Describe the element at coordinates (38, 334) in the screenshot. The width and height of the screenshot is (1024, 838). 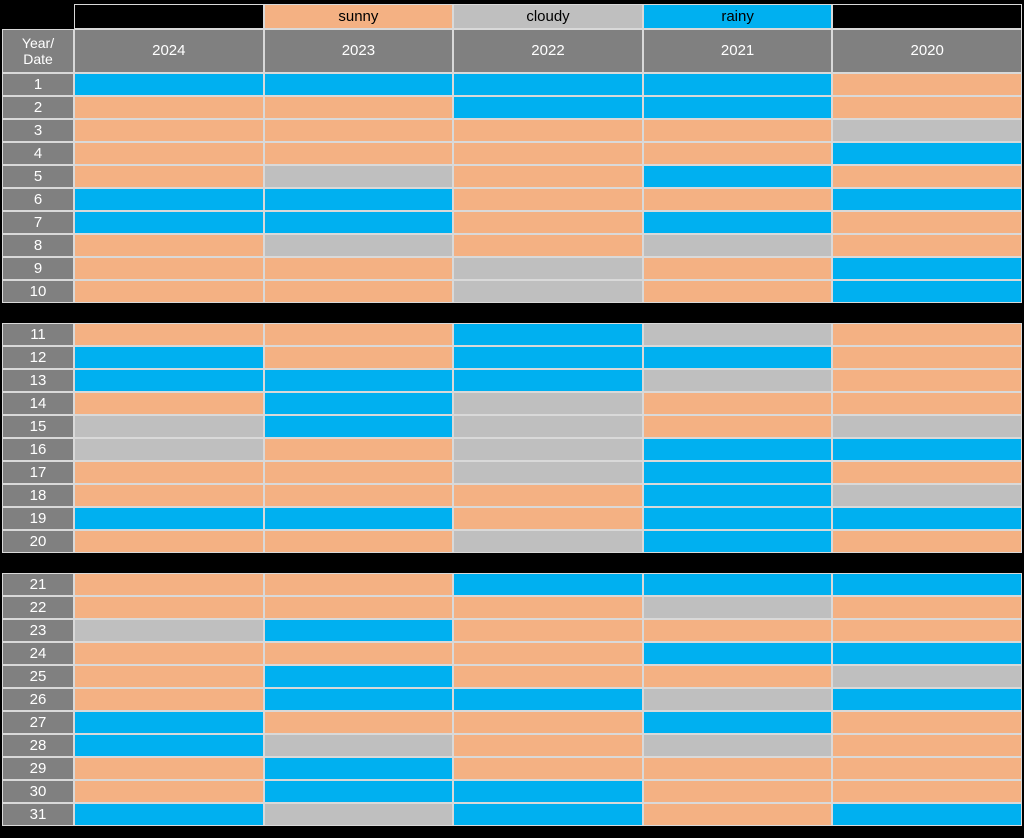
I see `row-label-11: 11` at that location.